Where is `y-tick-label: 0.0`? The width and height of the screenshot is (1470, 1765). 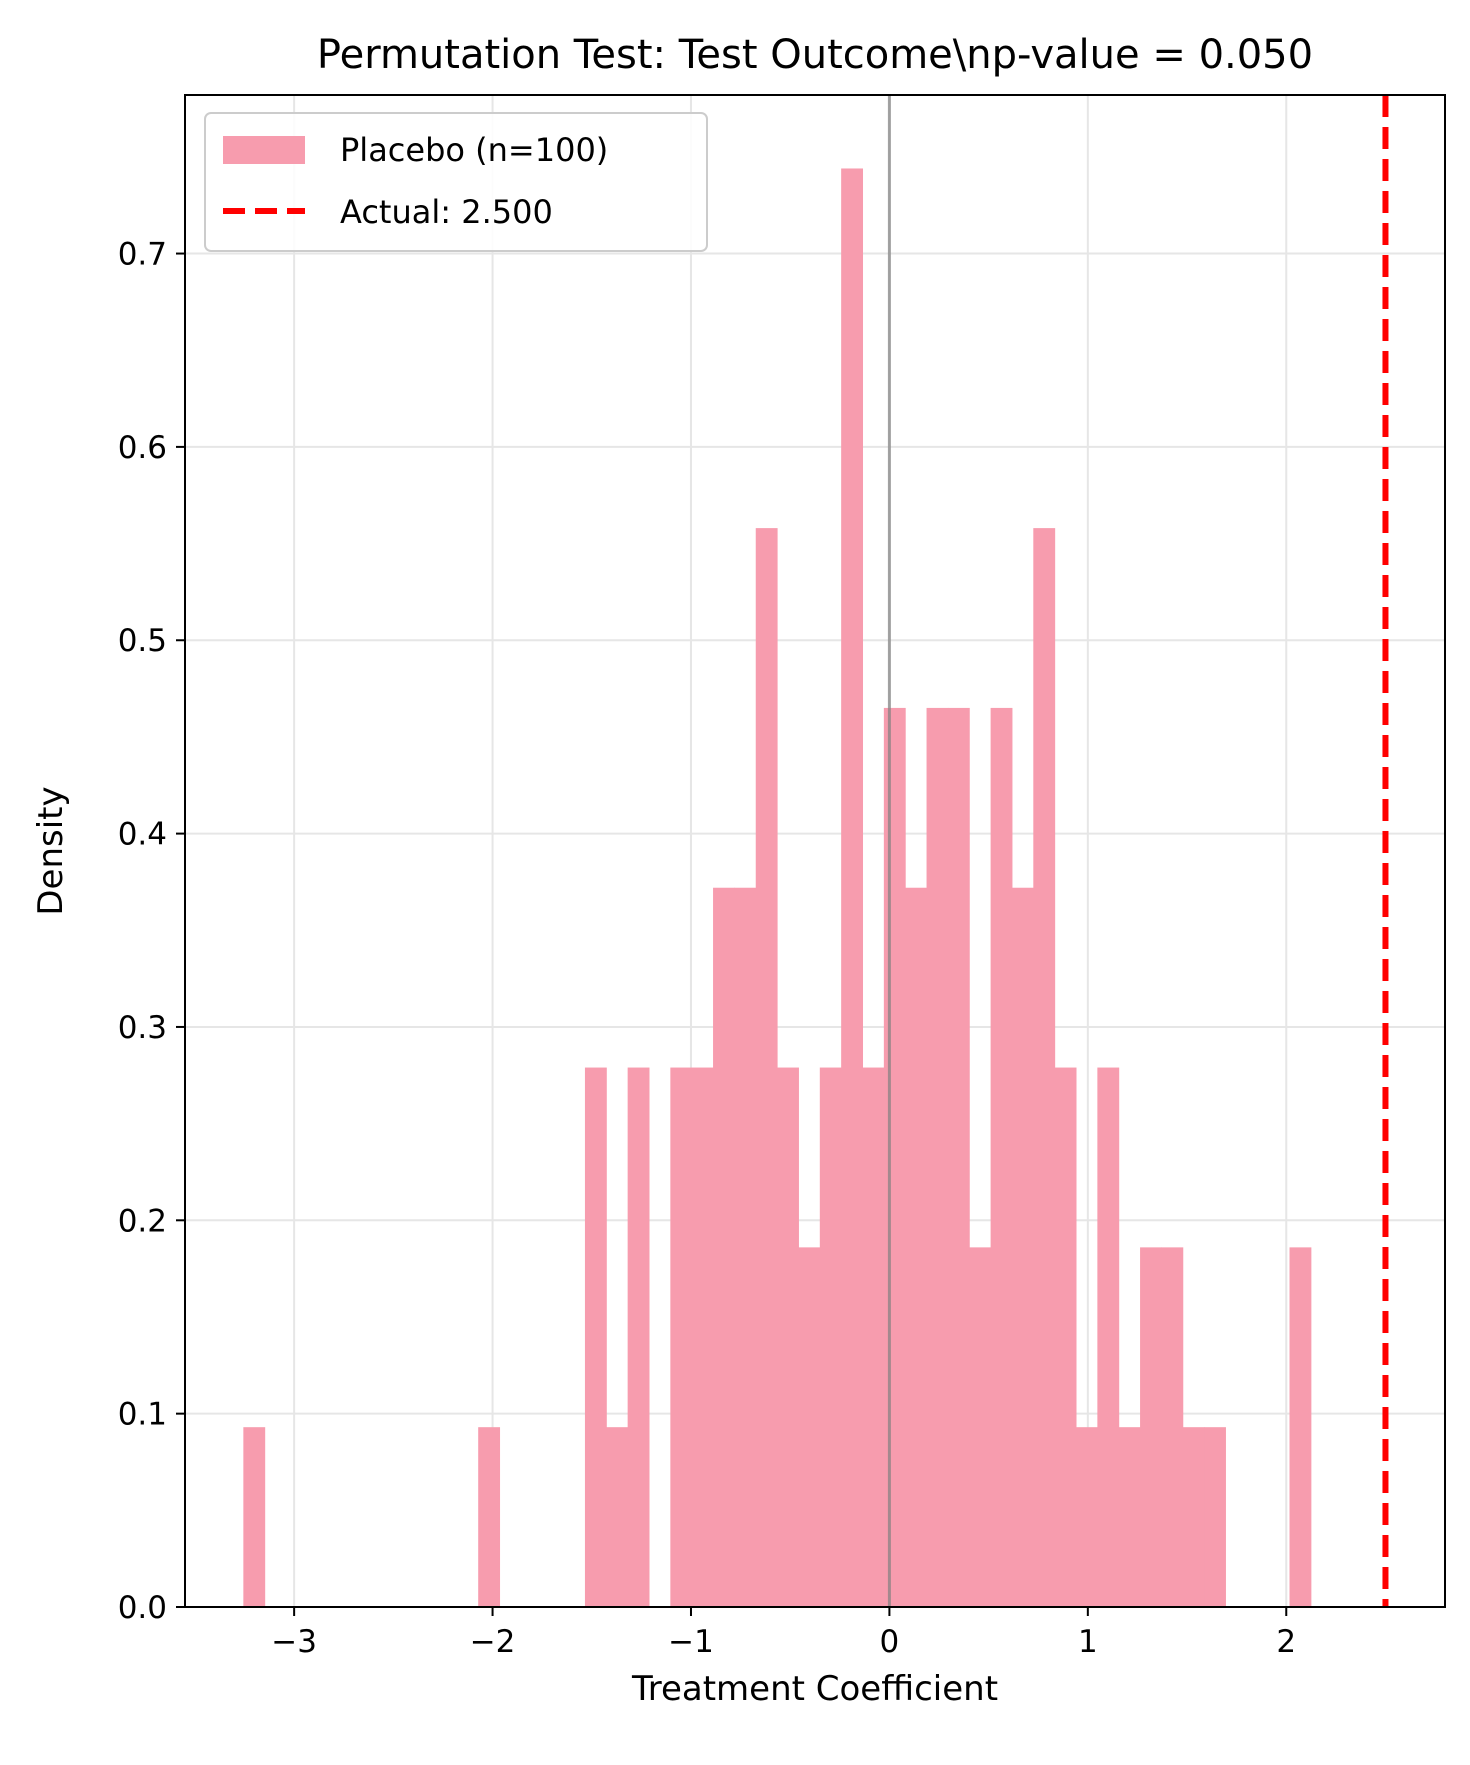
y-tick-label: 0.0 is located at coordinates (142, 1608).